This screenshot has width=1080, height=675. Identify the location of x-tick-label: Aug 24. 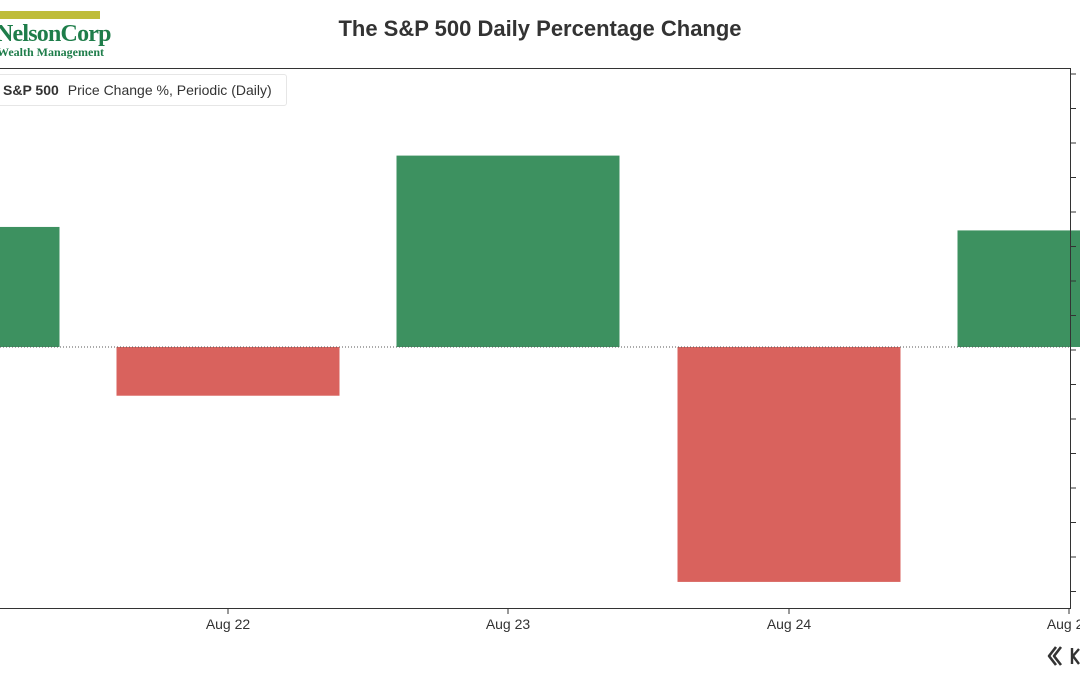
(789, 624).